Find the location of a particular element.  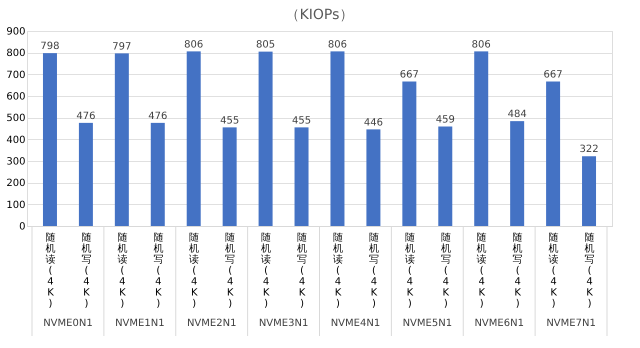

data-label: 484 is located at coordinates (517, 114).